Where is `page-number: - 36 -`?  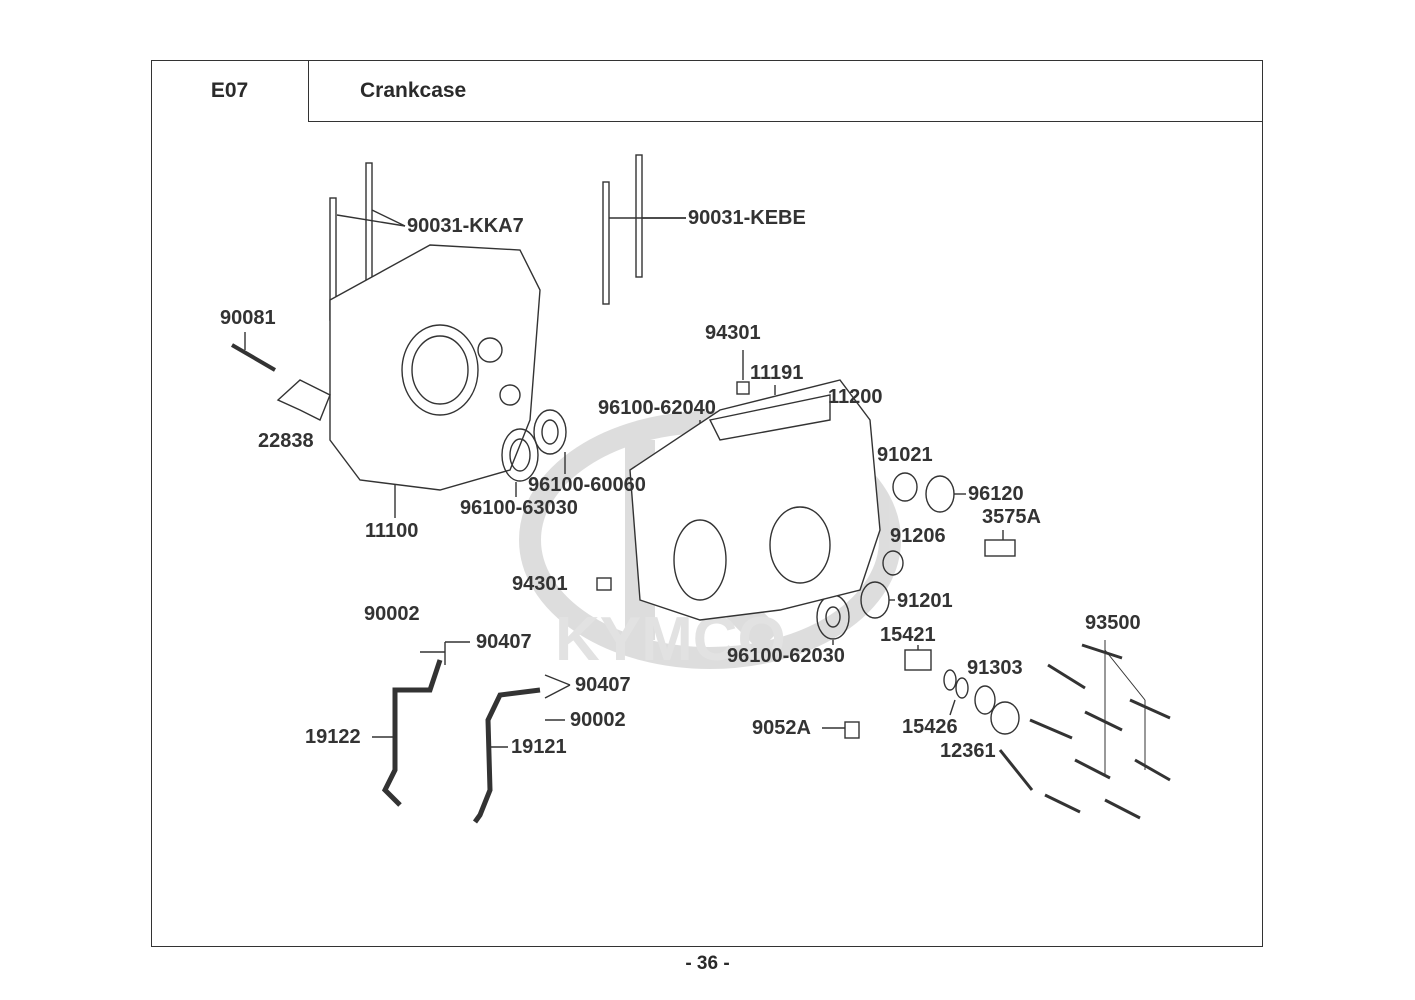 page-number: - 36 - is located at coordinates (707, 963).